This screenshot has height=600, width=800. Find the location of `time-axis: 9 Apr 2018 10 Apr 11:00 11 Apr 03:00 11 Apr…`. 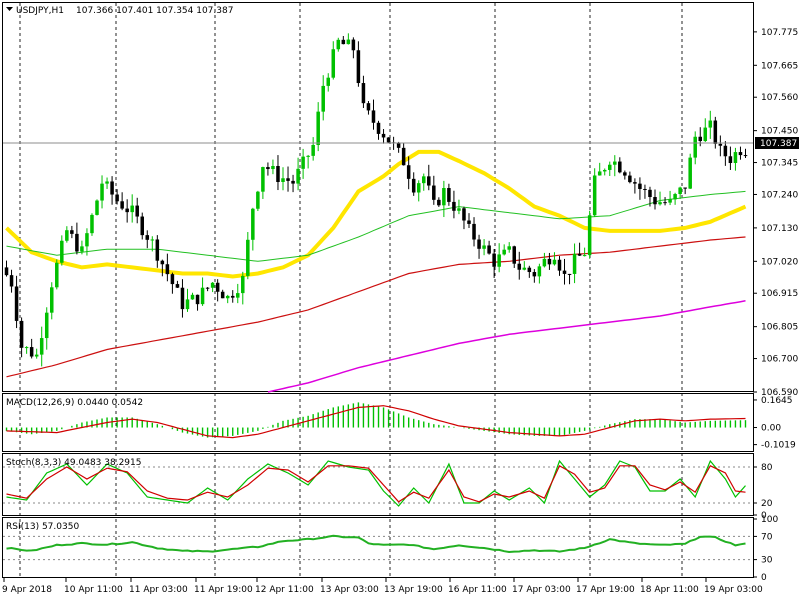

time-axis: 9 Apr 2018 10 Apr 11:00 11 Apr 03:00 11 Apr… is located at coordinates (382, 586).